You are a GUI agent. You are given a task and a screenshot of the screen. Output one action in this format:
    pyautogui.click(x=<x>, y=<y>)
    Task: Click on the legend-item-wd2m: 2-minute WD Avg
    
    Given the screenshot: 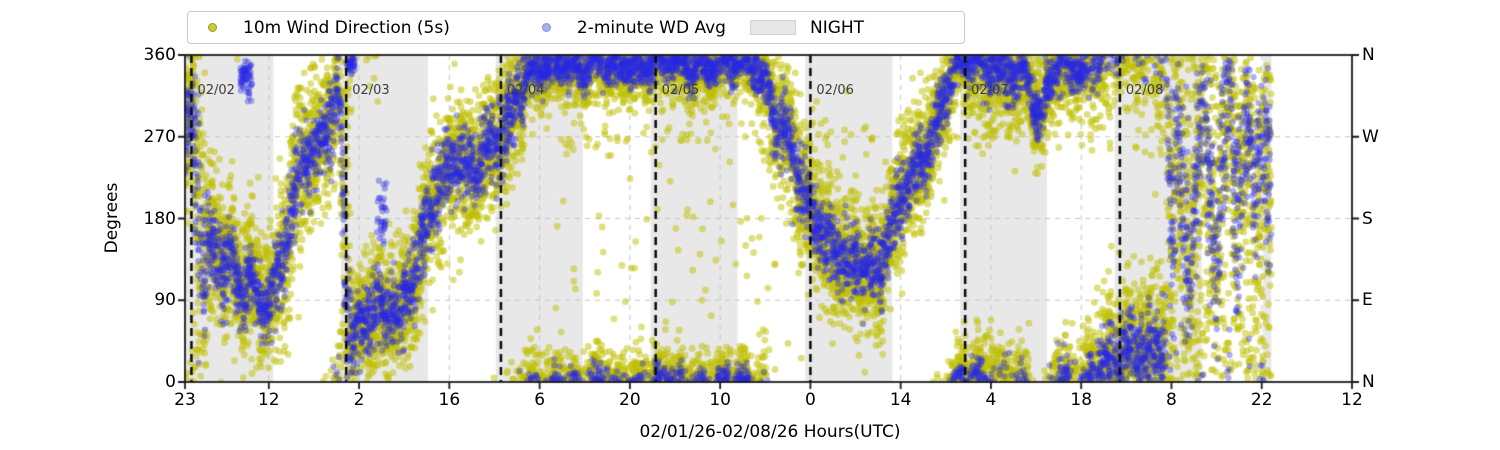 What is the action you would take?
    pyautogui.click(x=633, y=27)
    